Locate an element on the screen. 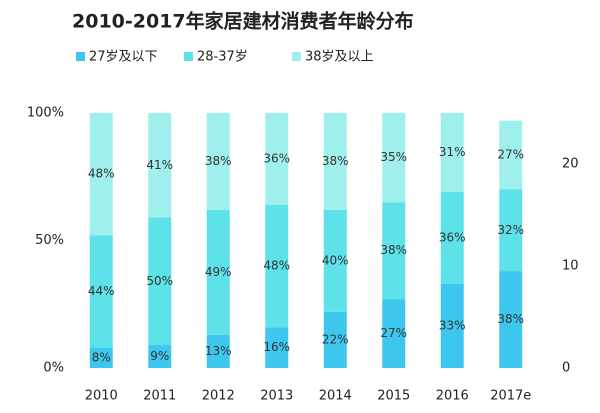  y2-tick-label: 10 is located at coordinates (570, 266).